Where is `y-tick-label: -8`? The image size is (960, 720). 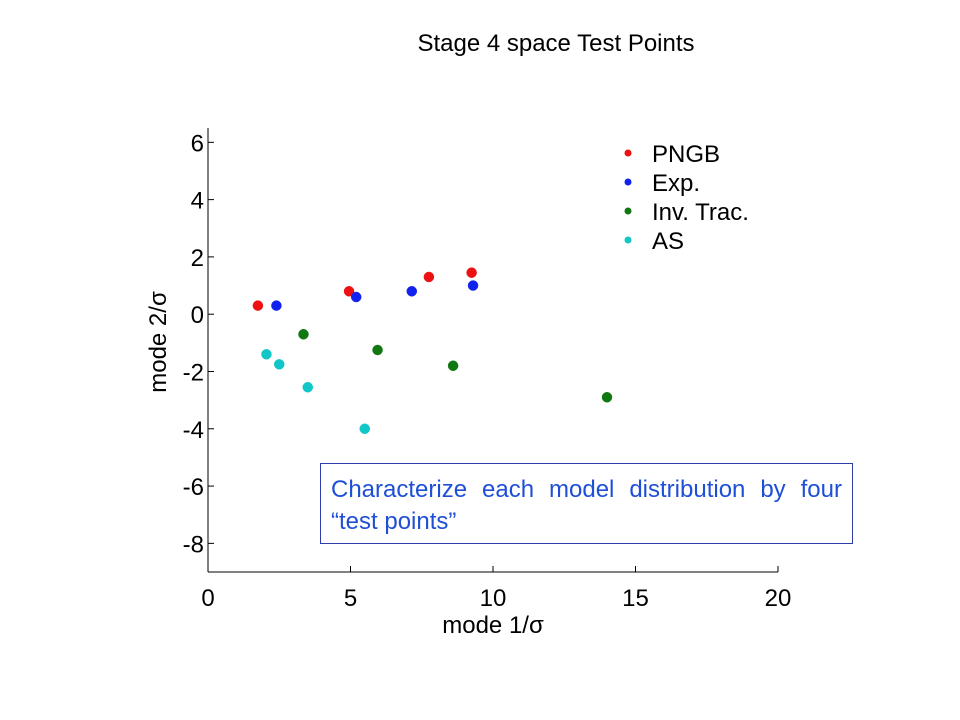
y-tick-label: -8 is located at coordinates (193, 544).